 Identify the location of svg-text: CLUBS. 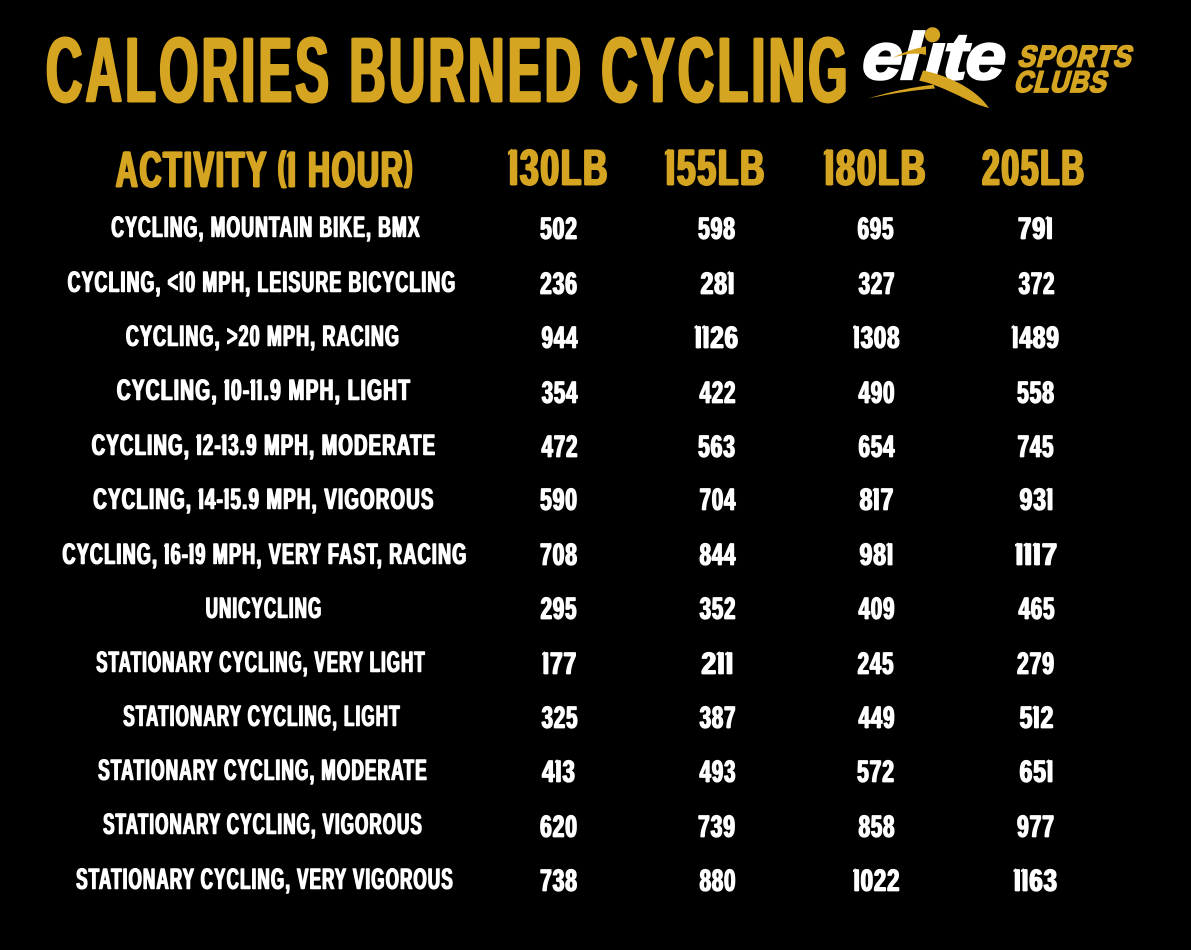
(1062, 81).